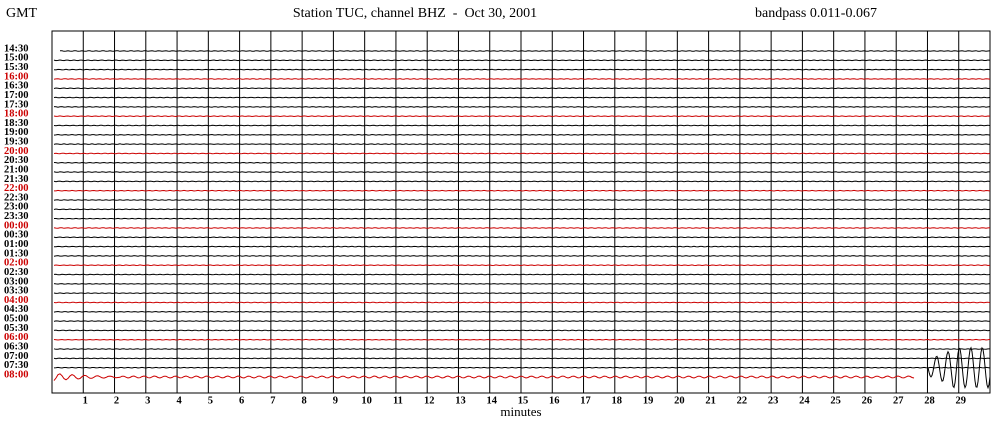 The image size is (1000, 425). I want to click on row-label: 00:00, so click(16, 225).